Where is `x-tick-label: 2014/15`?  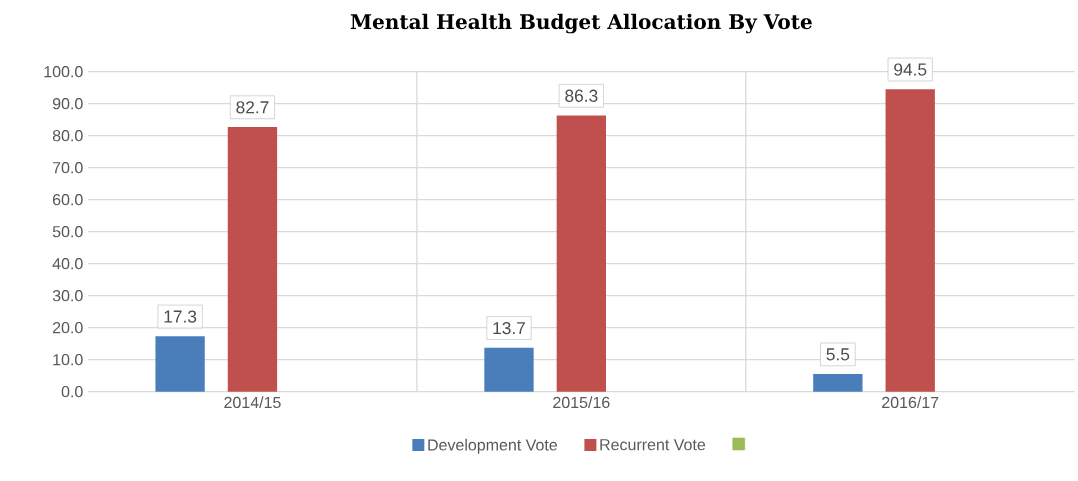
x-tick-label: 2014/15 is located at coordinates (252, 402).